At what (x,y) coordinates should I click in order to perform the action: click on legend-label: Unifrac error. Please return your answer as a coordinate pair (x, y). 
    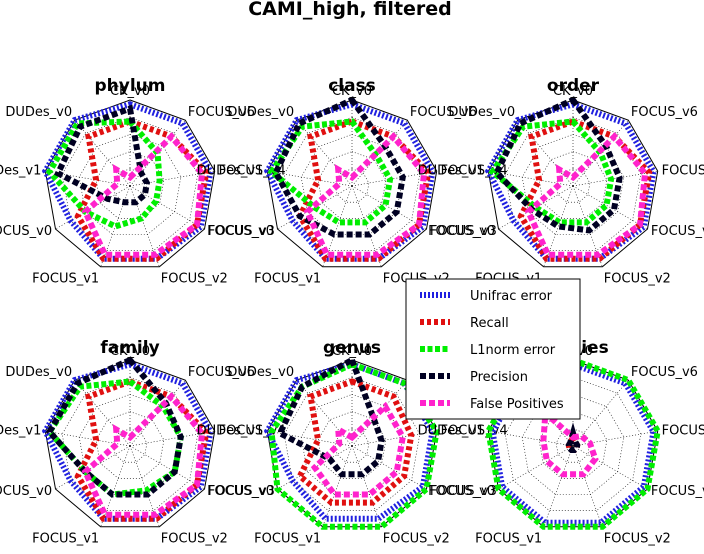
    Looking at the image, I should click on (511, 296).